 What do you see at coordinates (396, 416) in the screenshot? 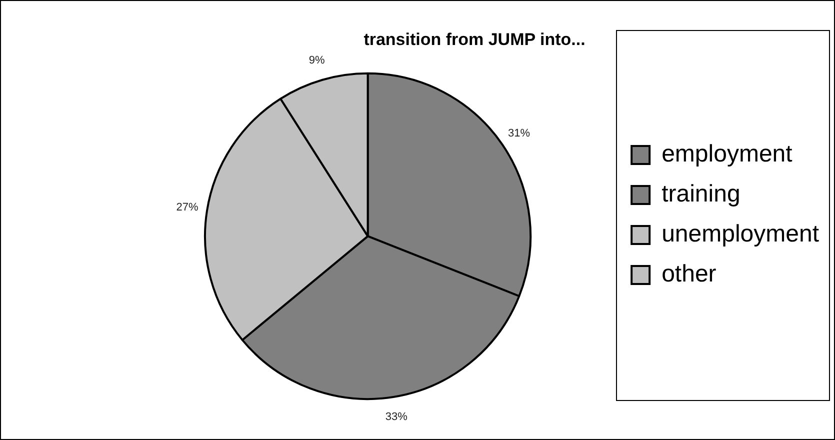
I see `data-label: 33%` at bounding box center [396, 416].